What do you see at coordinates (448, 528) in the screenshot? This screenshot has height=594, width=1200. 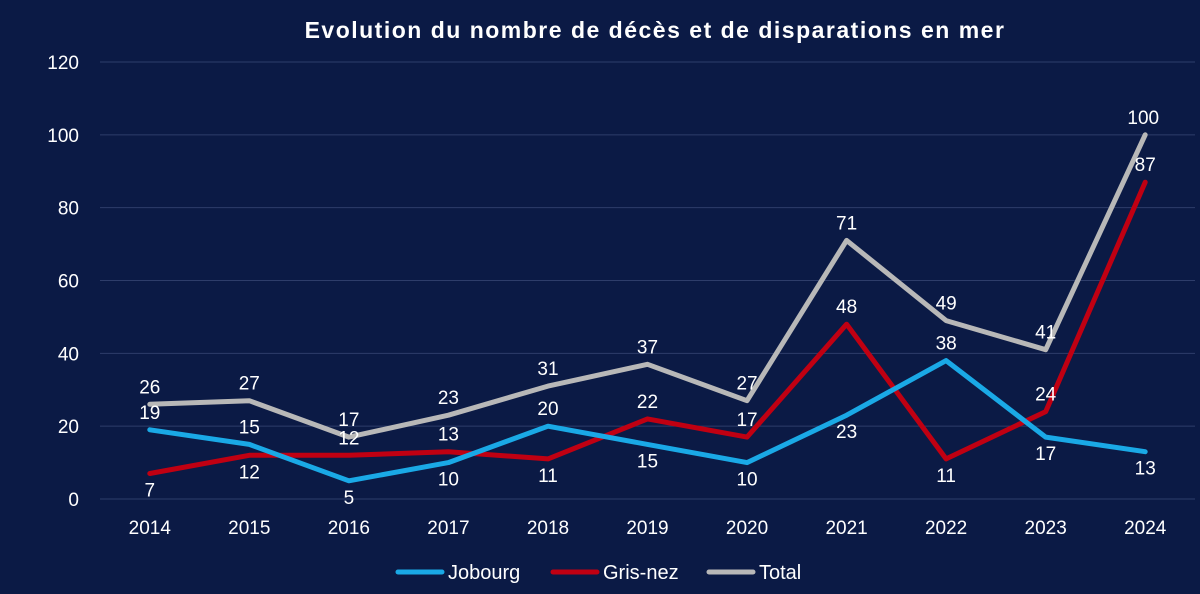 I see `x-tick-label: 2017` at bounding box center [448, 528].